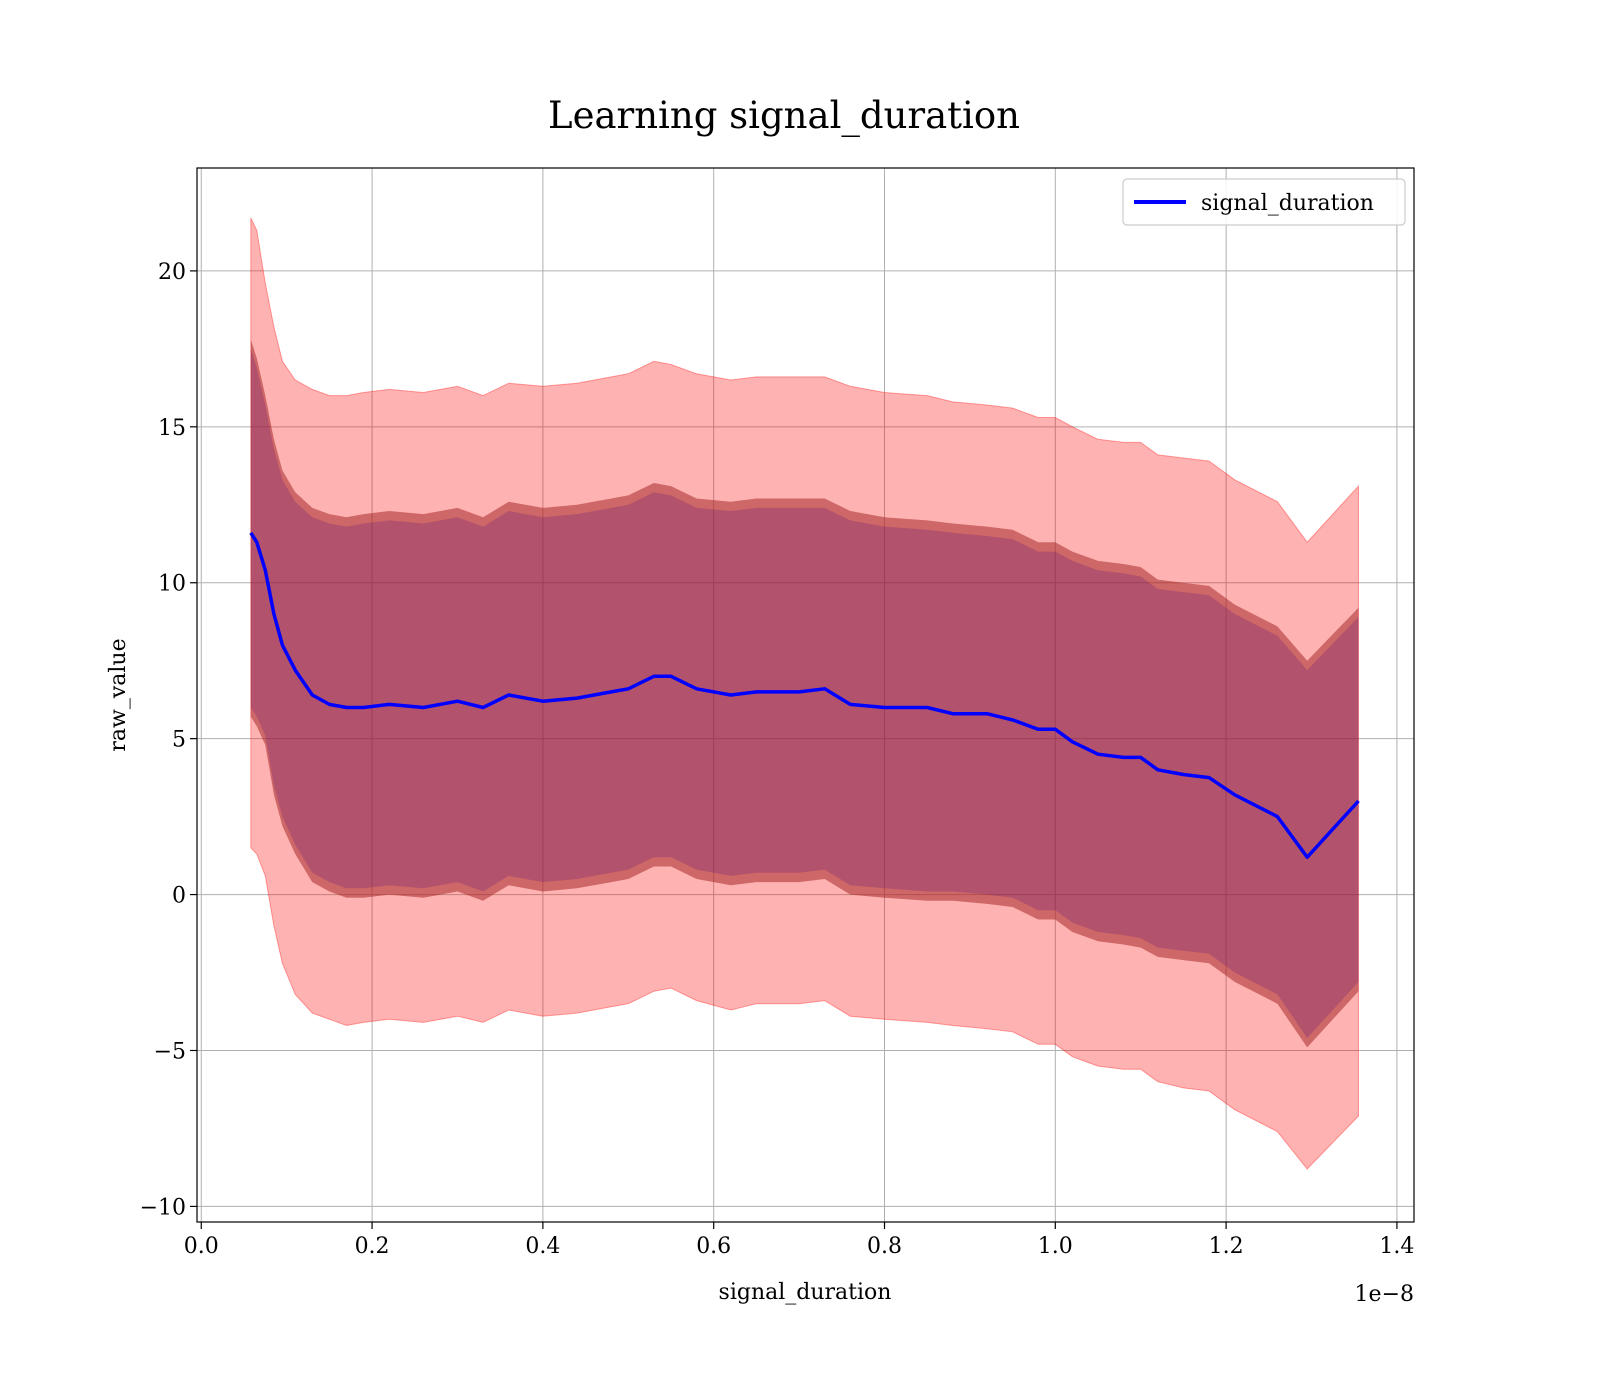  I want to click on x-tick-label: 0.6, so click(713, 1246).